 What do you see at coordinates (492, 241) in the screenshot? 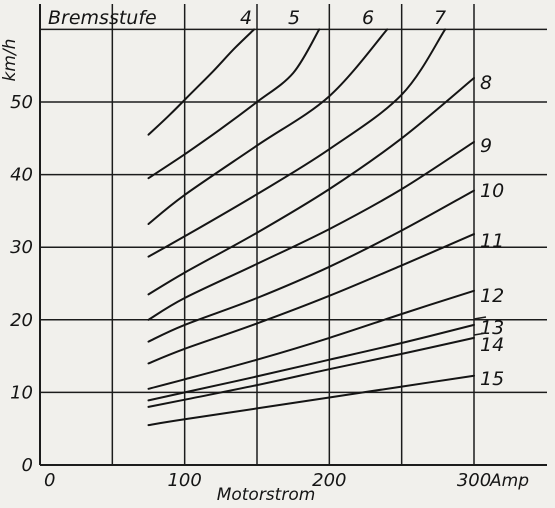
I see `curve-label-11: 11` at bounding box center [492, 241].